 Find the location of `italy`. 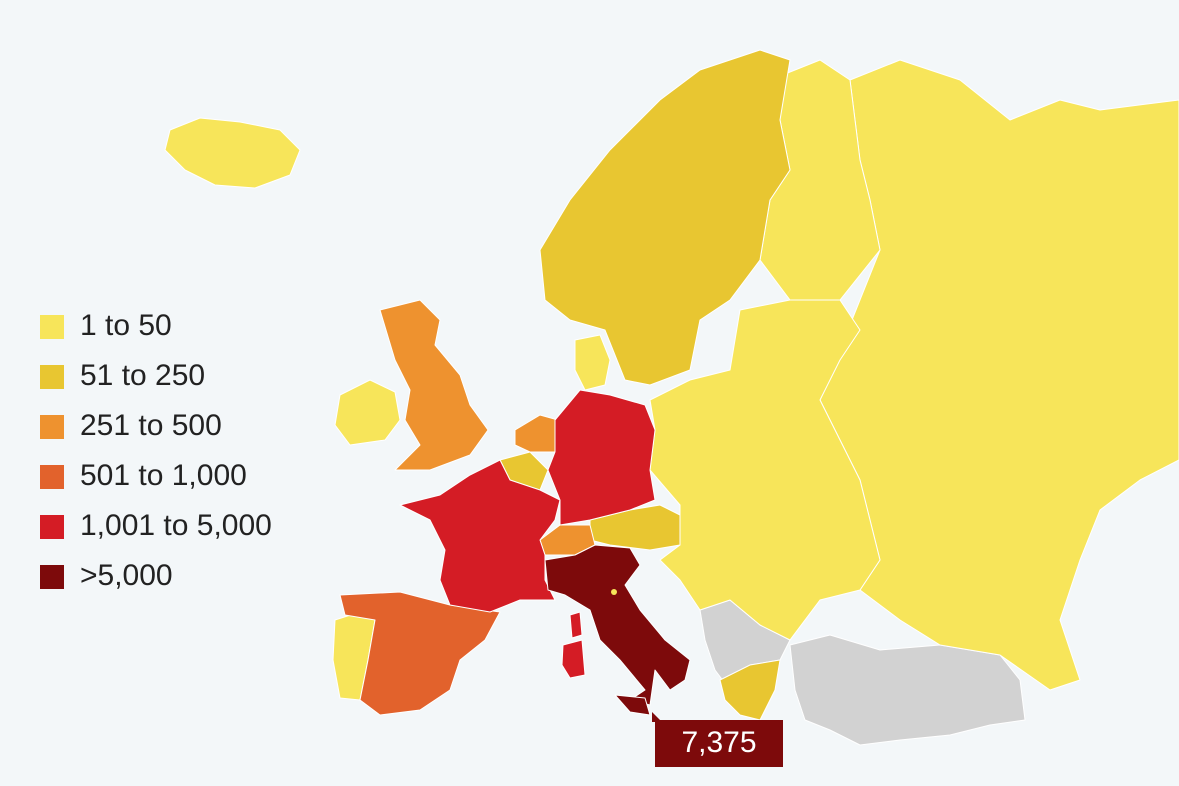

italy is located at coordinates (617, 625).